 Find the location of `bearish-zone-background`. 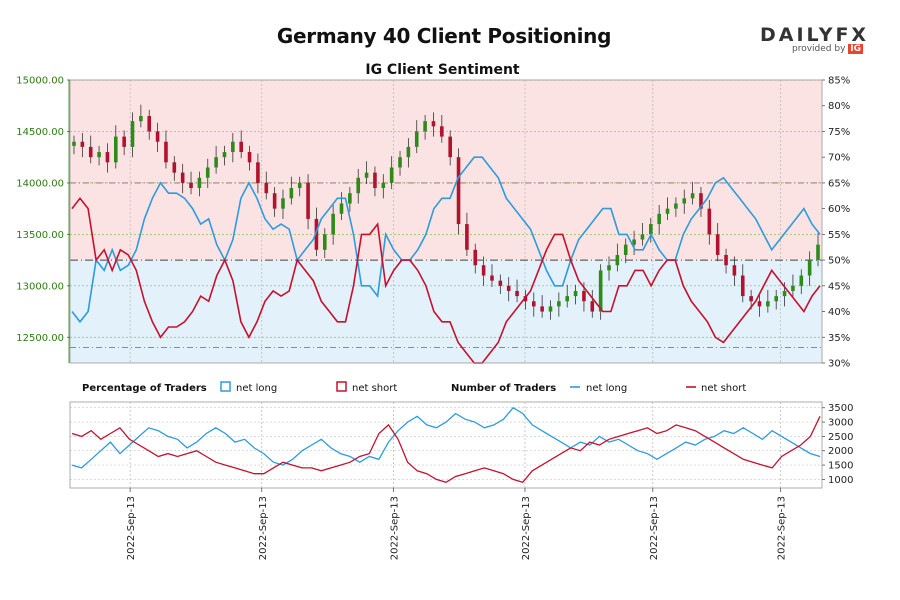

bearish-zone-background is located at coordinates (446, 311).